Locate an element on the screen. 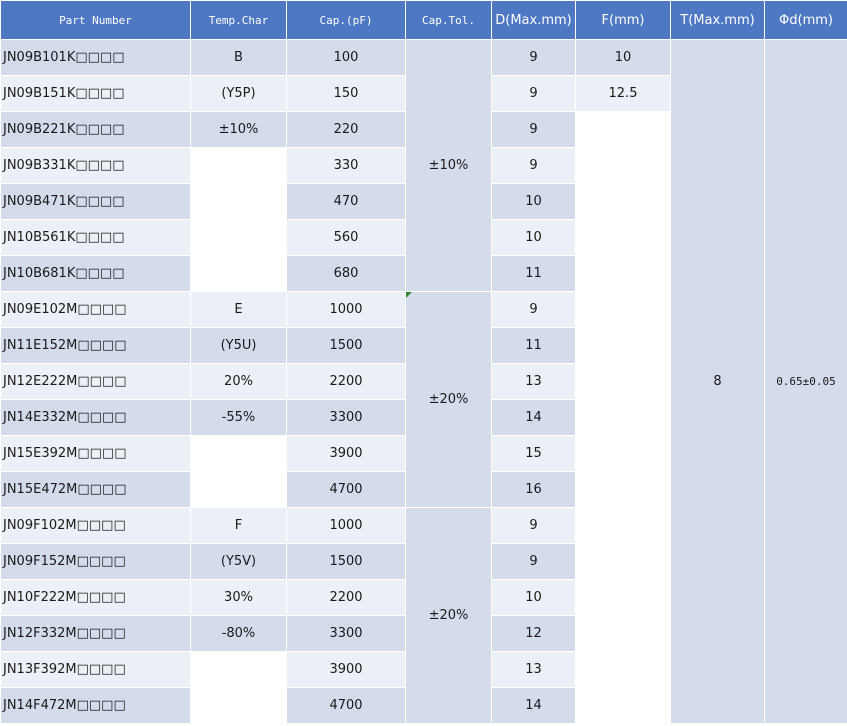  table-row: JN13F392M□□□□ 3900 13 is located at coordinates (423, 669).